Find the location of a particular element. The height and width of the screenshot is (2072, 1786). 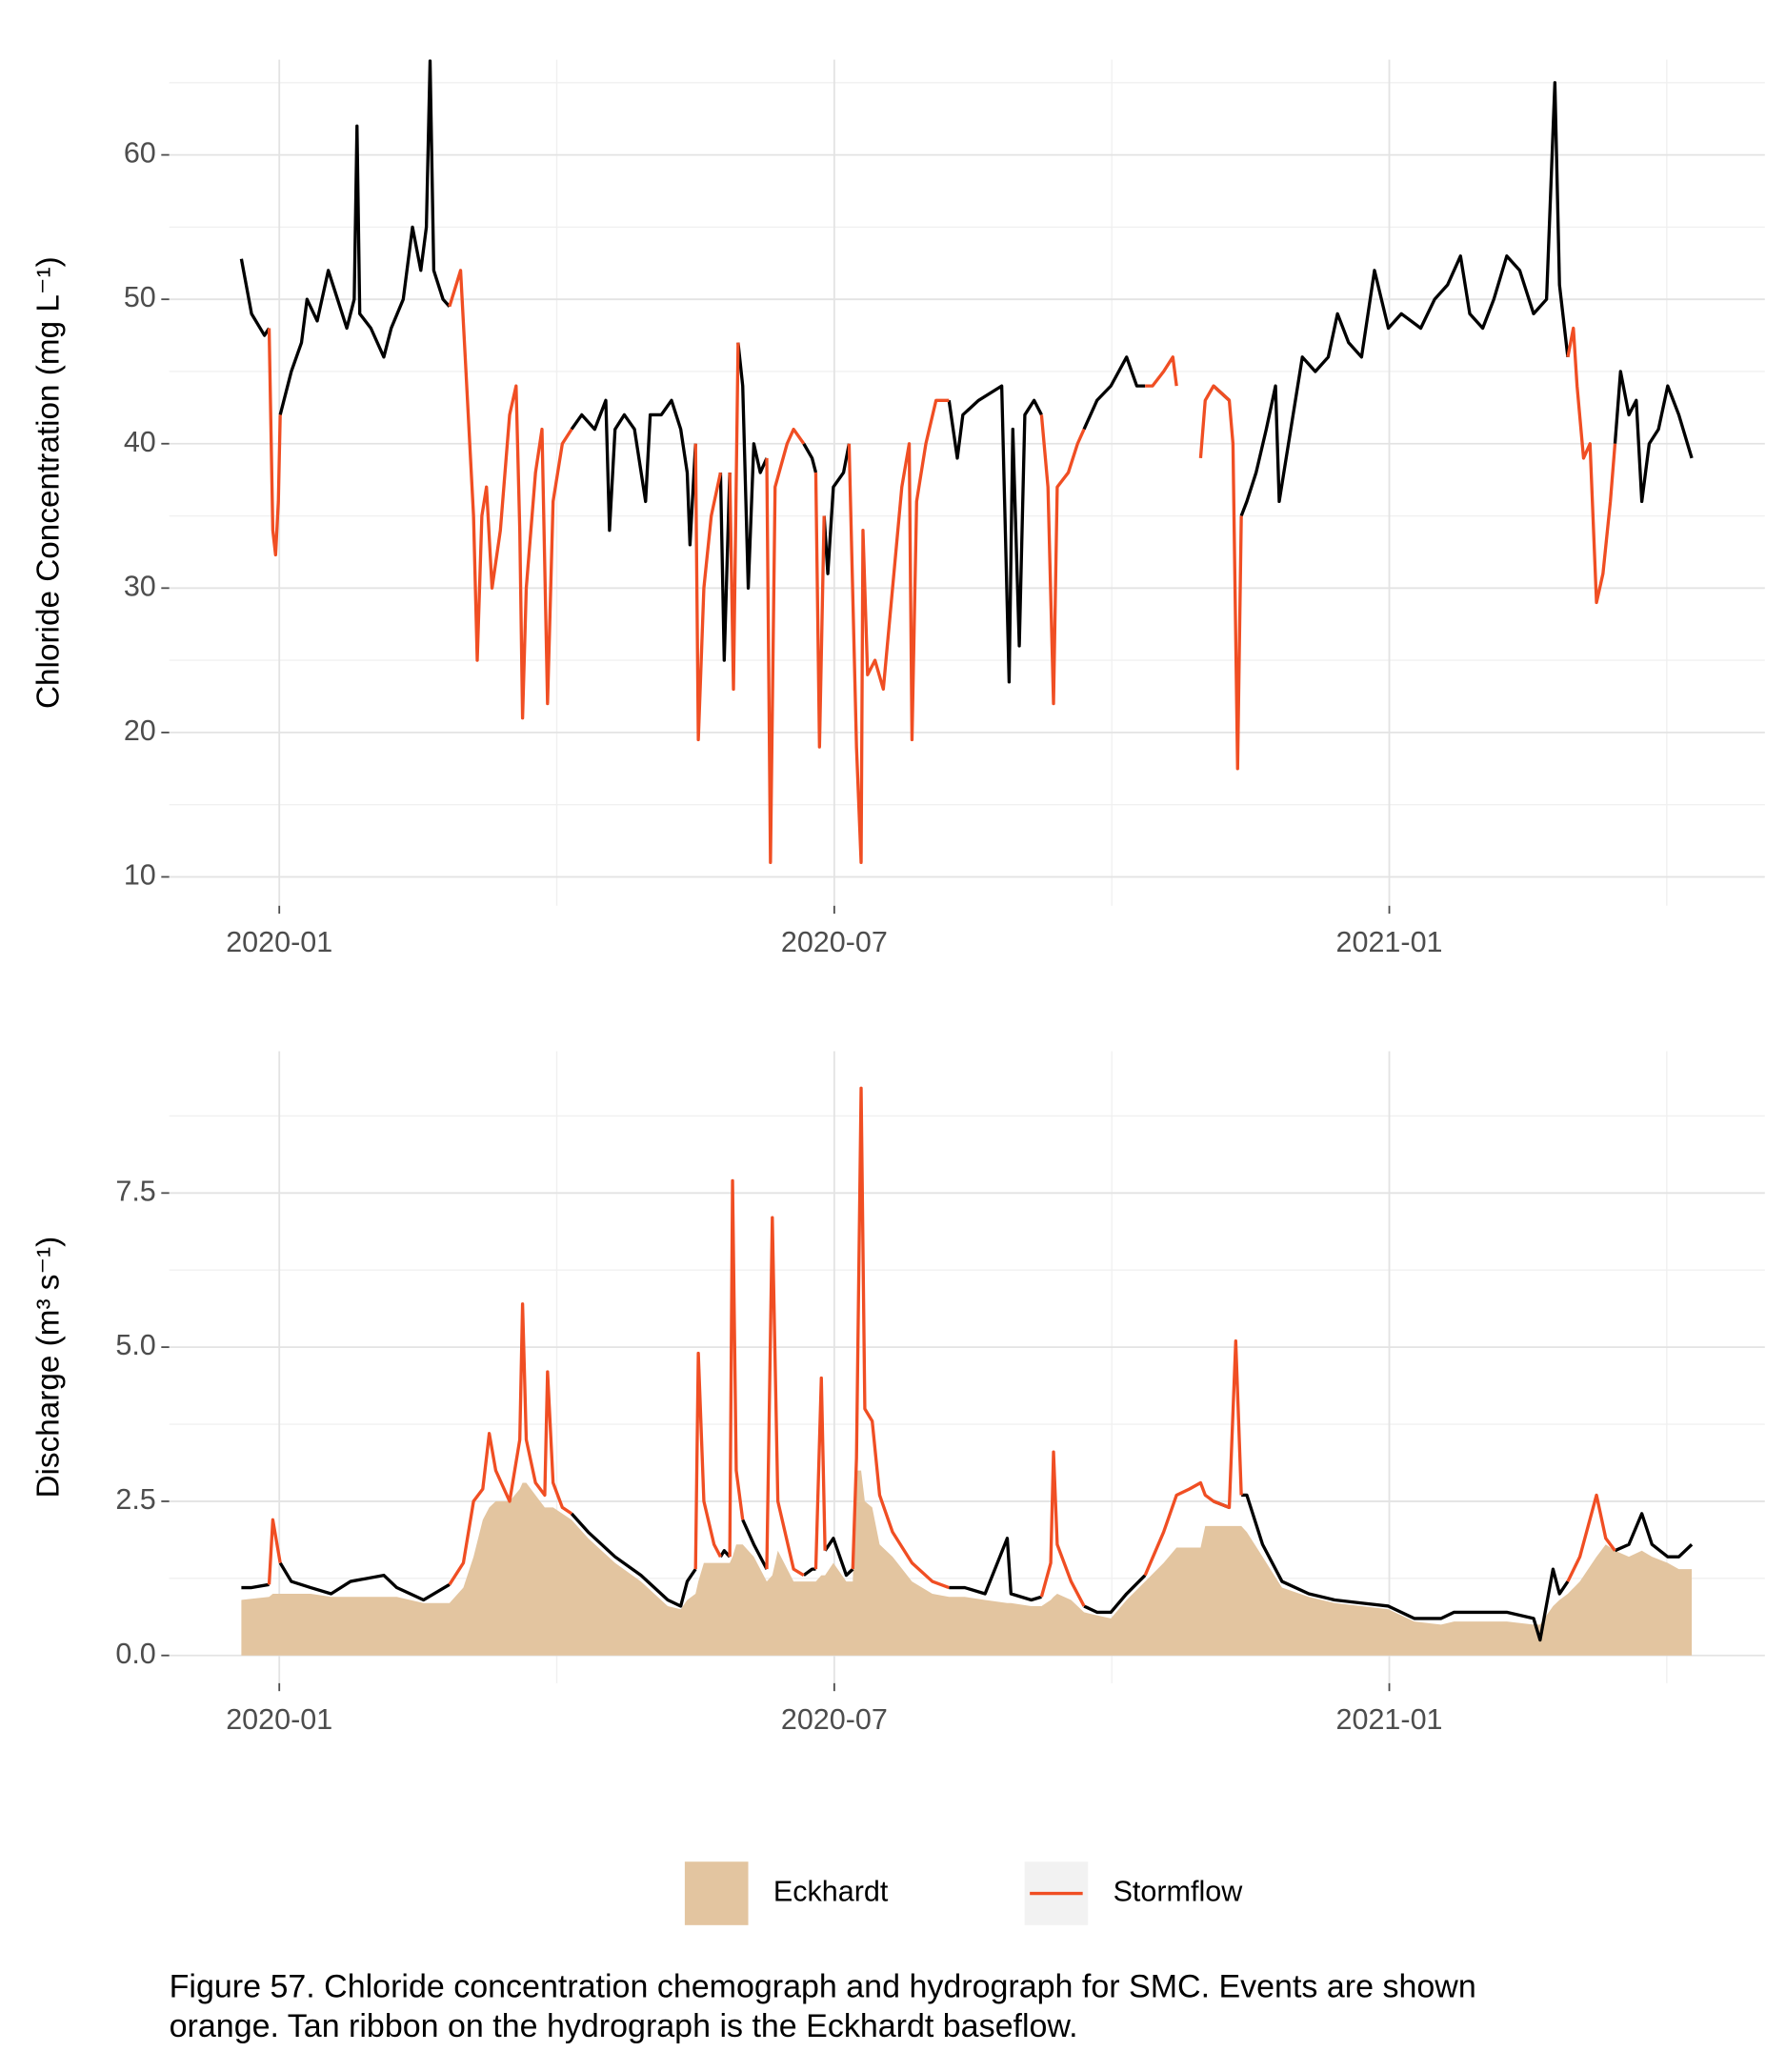

y-tick-label: 30 is located at coordinates (140, 586).